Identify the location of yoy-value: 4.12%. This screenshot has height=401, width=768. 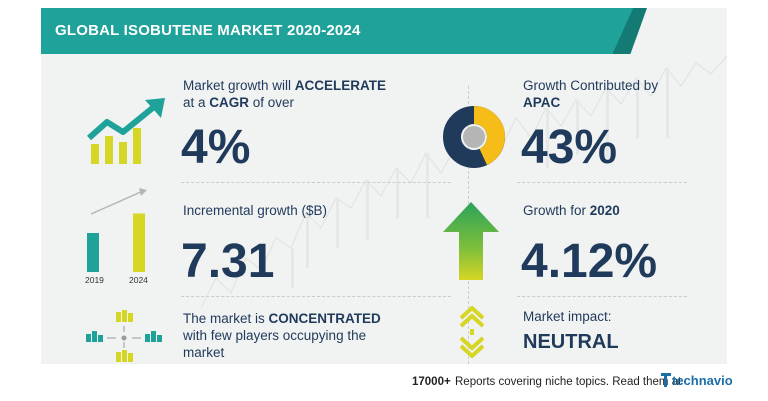
(589, 262).